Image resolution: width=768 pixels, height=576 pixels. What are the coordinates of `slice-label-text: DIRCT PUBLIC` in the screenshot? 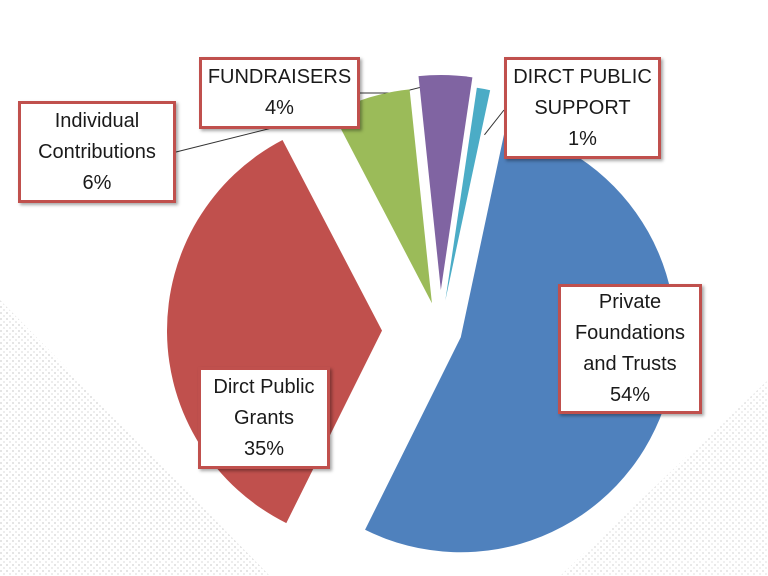 It's located at (582, 76).